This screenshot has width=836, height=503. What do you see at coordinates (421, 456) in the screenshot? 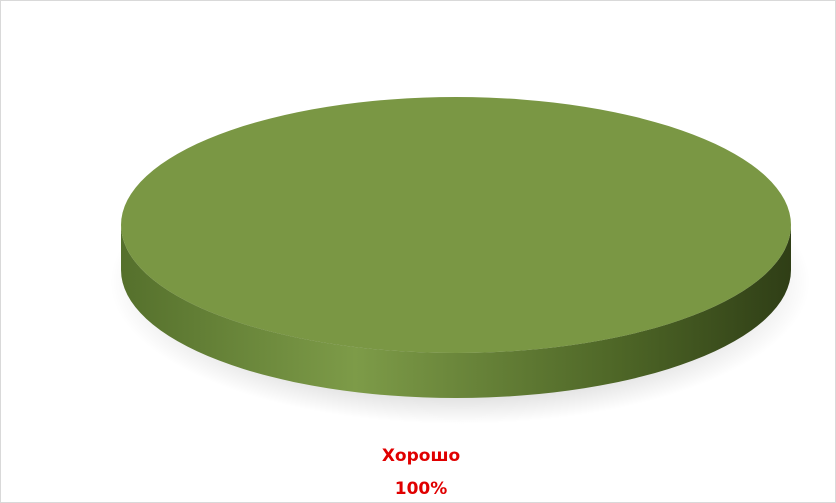
I see `data-label-category: Хорошо` at bounding box center [421, 456].